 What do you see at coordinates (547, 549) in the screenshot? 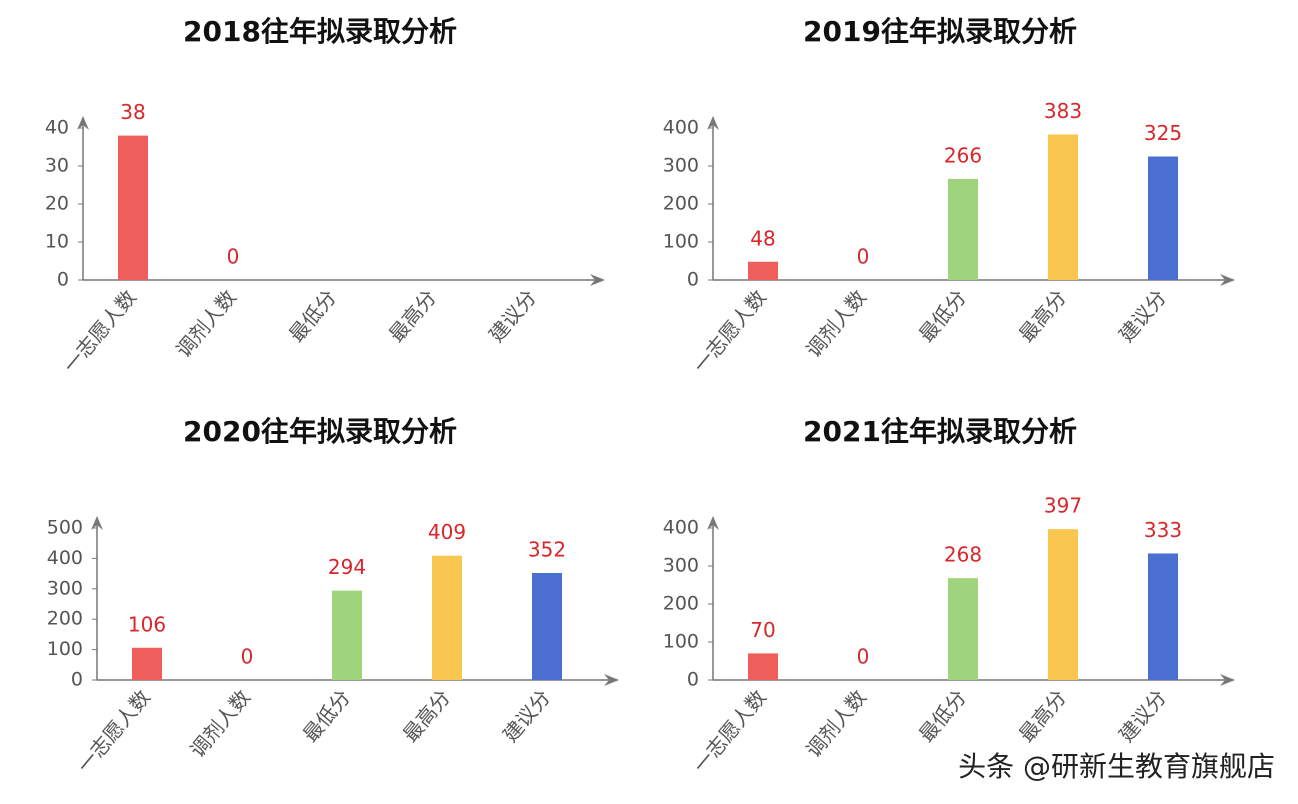
I see `value-label: 352` at bounding box center [547, 549].